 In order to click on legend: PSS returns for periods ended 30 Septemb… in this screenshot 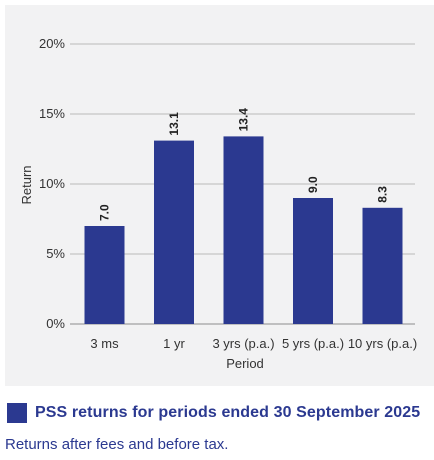, I will do `click(213, 413)`.